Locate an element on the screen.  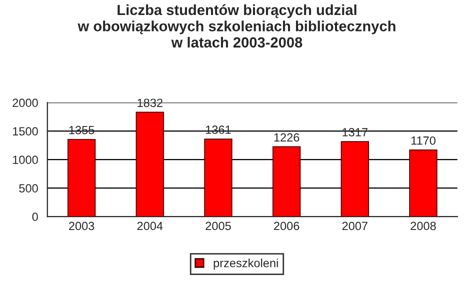
y-tick-label: 2000 is located at coordinates (25, 102).